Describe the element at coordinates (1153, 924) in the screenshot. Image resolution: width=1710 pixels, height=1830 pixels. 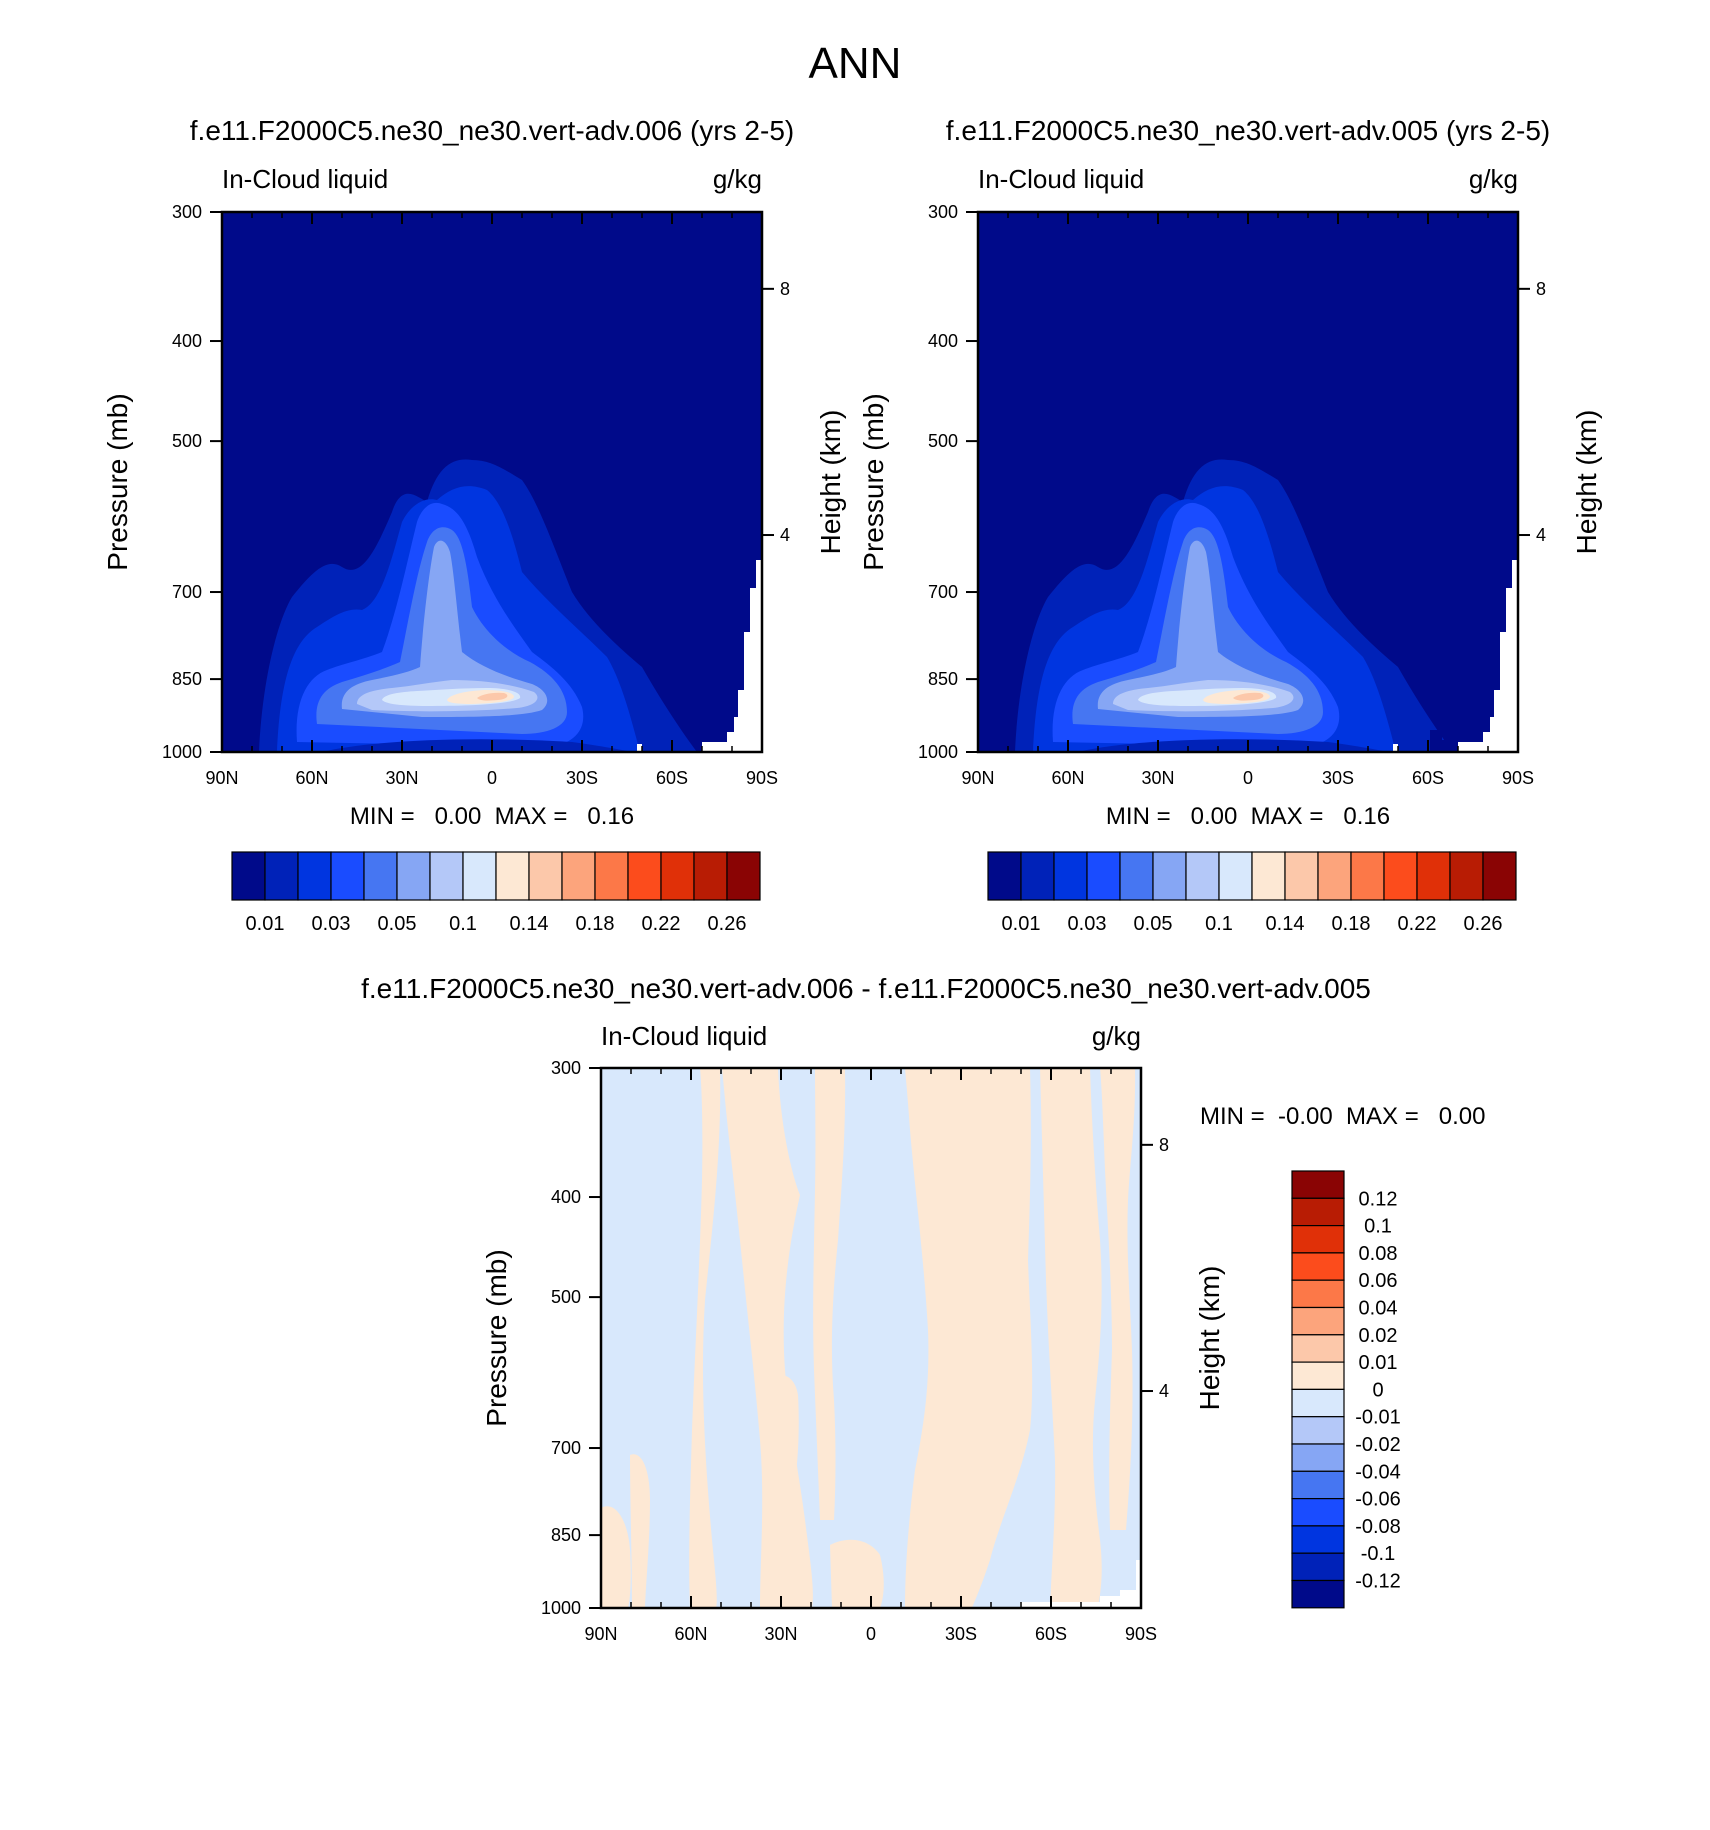
I see `colorbar-label: 0.05` at that location.